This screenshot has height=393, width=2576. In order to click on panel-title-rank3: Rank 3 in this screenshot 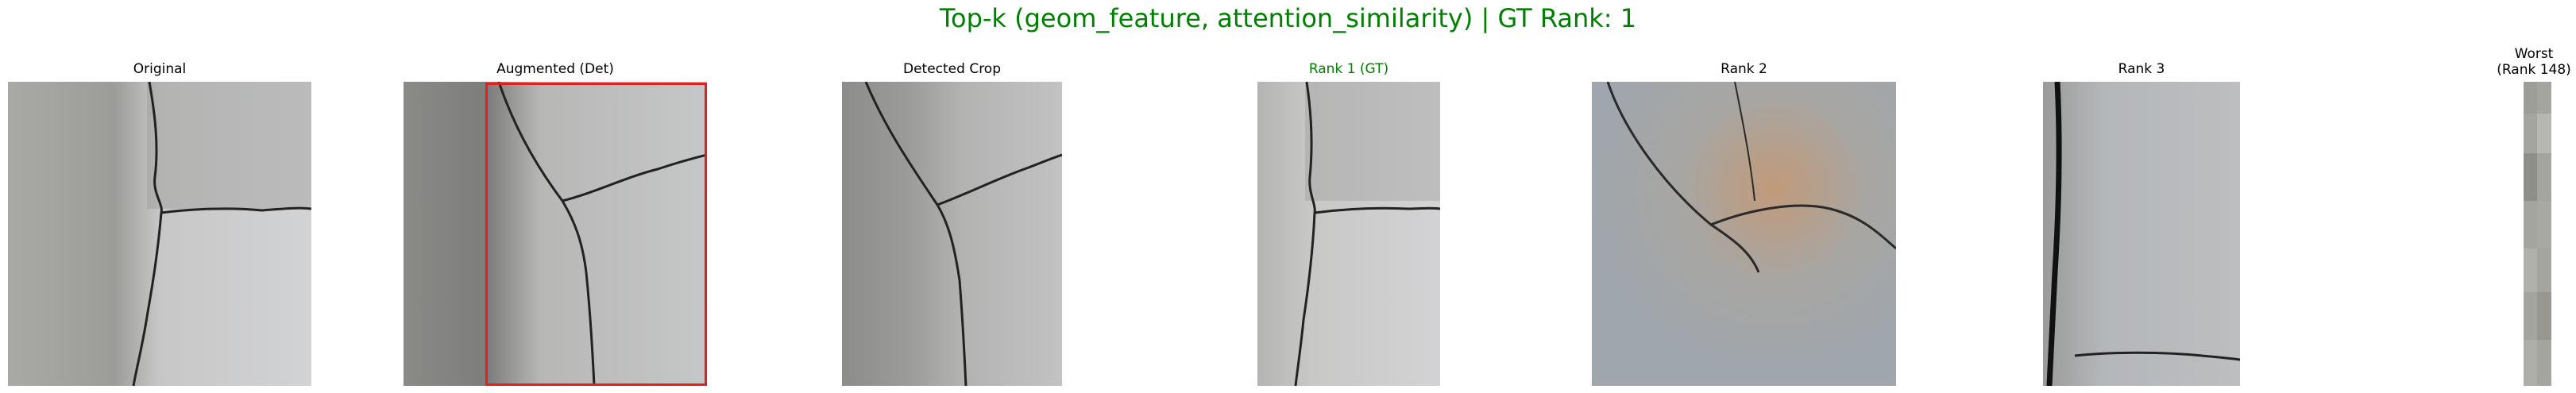, I will do `click(2141, 69)`.